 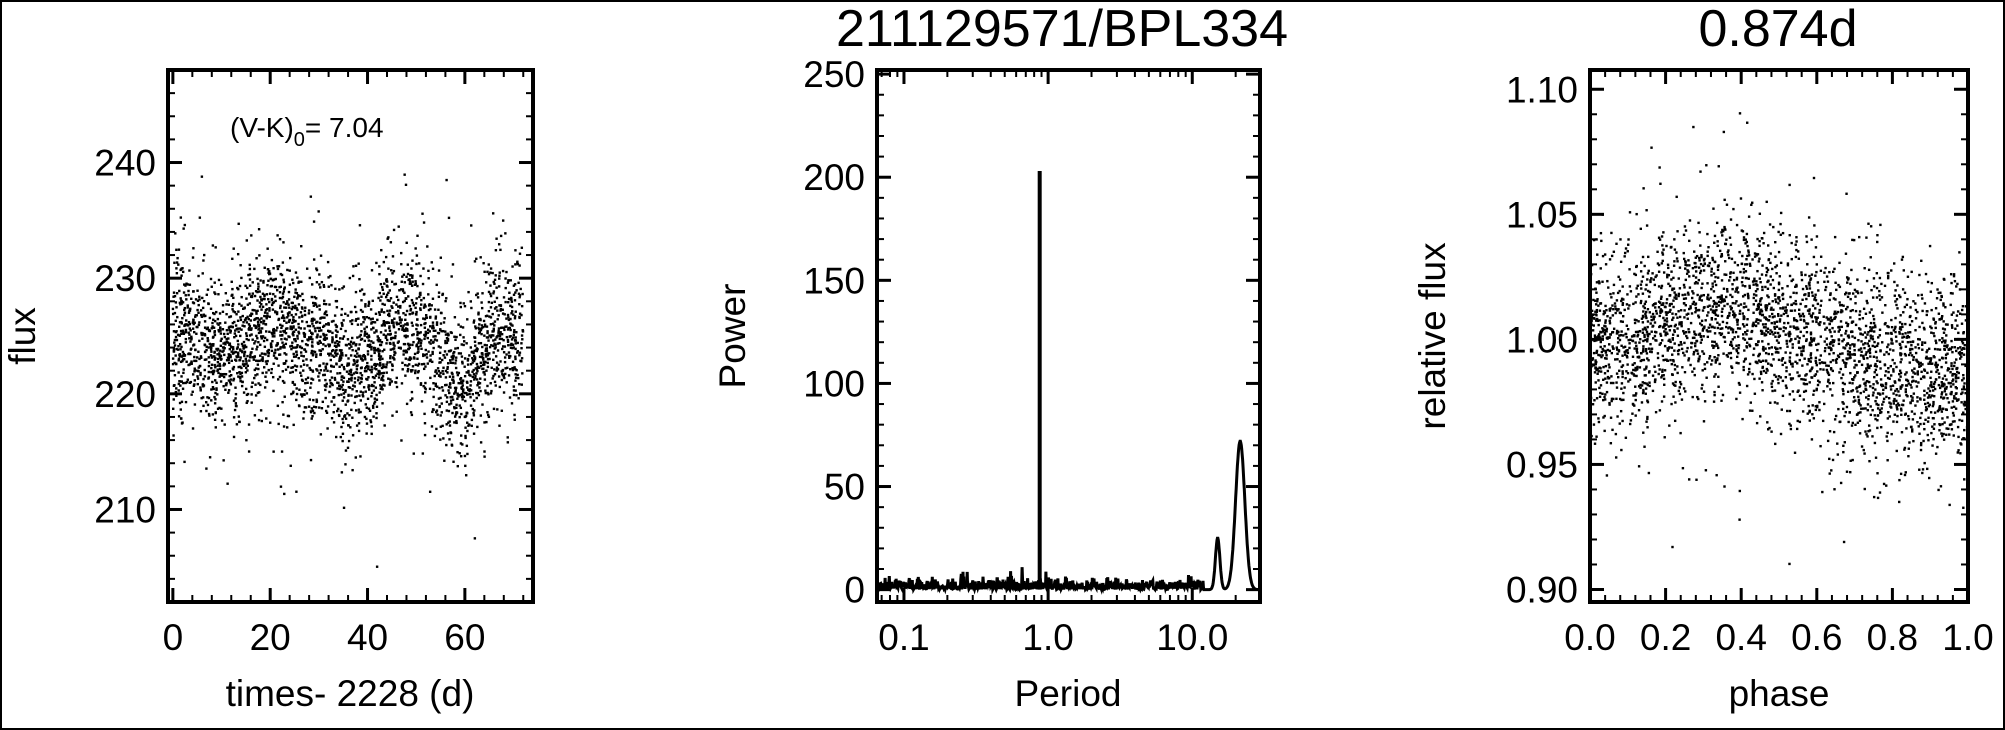 What do you see at coordinates (1062, 29) in the screenshot?
I see `main-title: 211129571/BPL334` at bounding box center [1062, 29].